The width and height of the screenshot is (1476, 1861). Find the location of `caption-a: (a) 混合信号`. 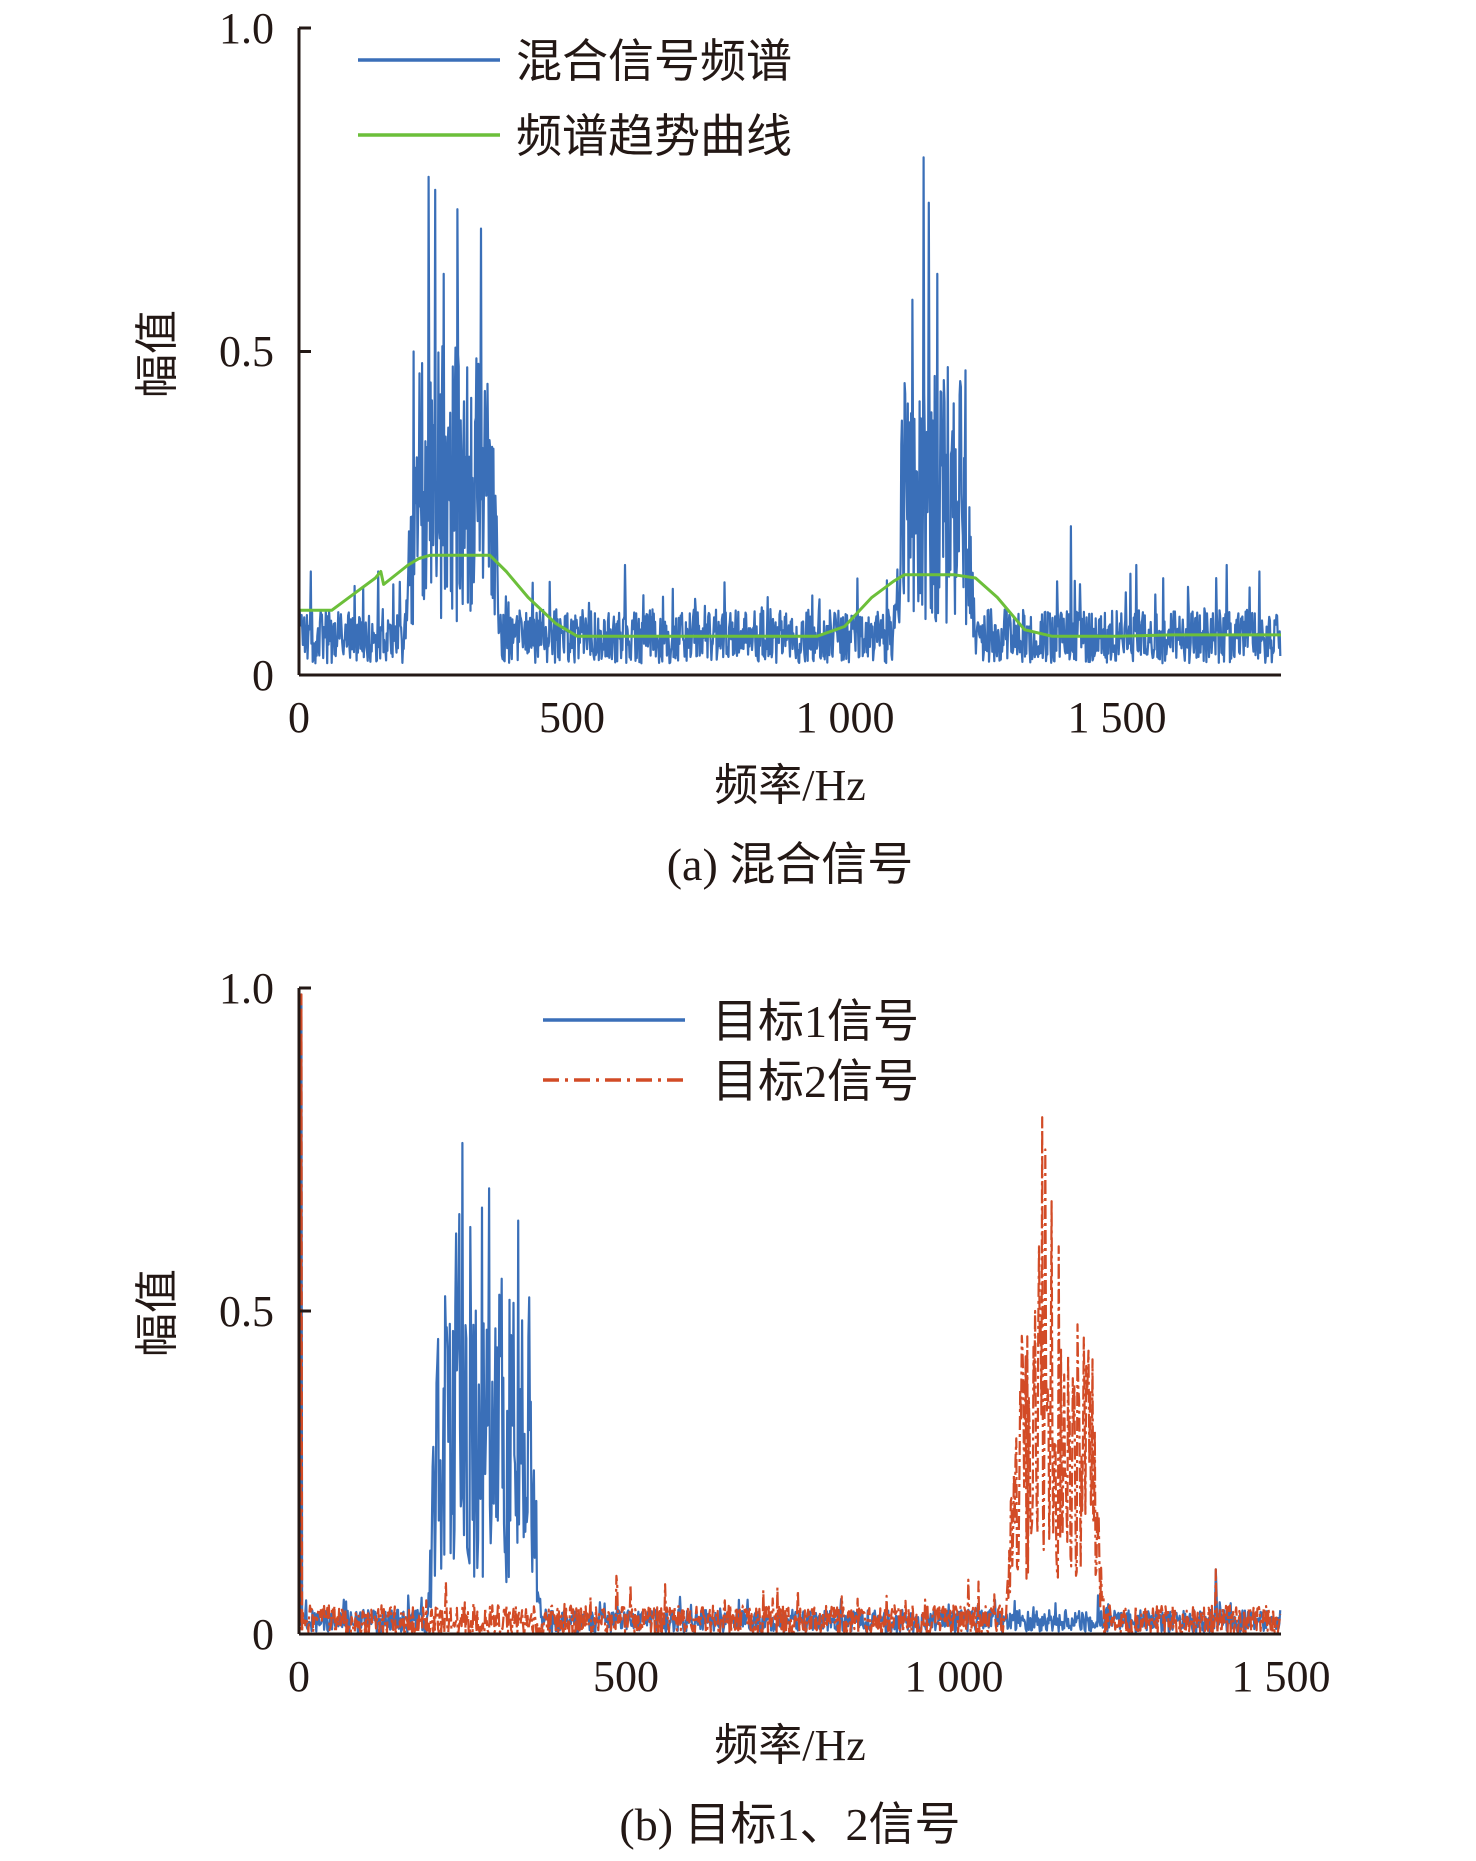

caption-a: (a) 混合信号 is located at coordinates (790, 864).